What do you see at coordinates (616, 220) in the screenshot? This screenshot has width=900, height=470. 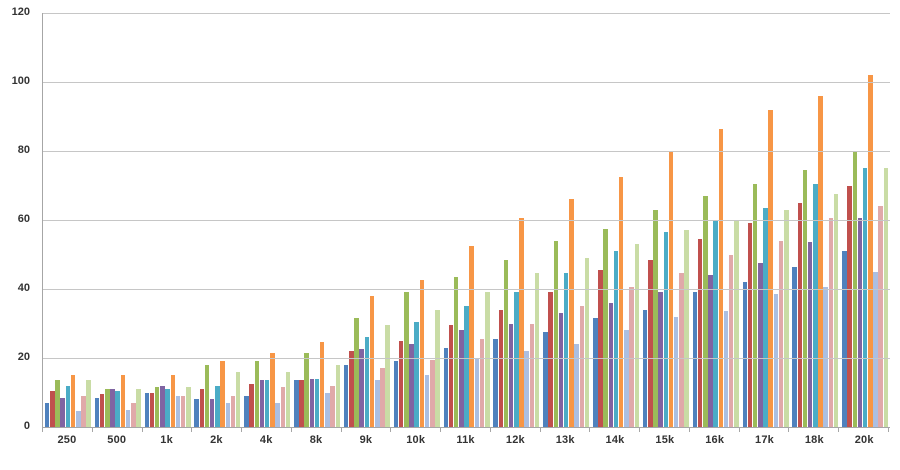 I see `bar-group-14k` at bounding box center [616, 220].